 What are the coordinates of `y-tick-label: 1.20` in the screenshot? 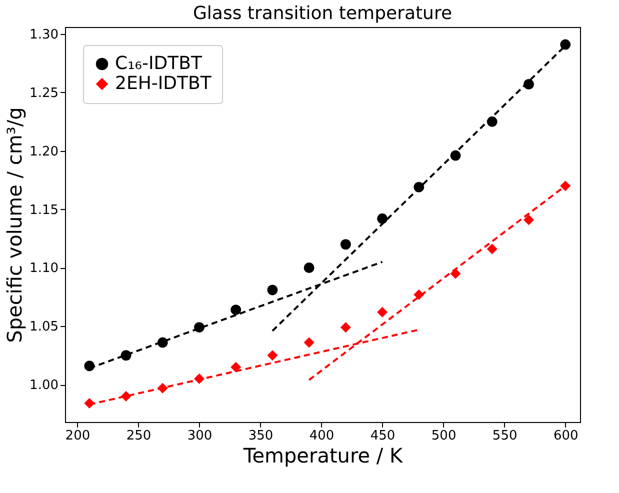 It's located at (44, 152).